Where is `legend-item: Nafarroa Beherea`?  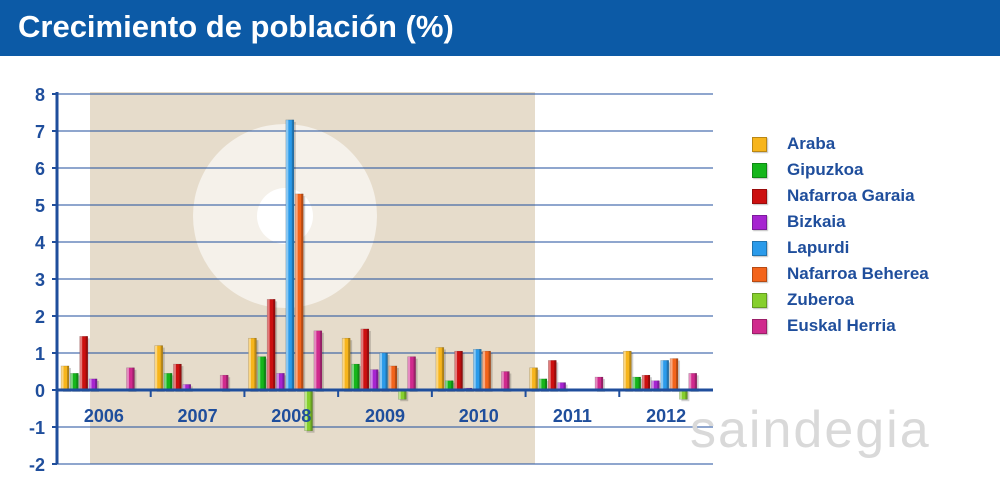 legend-item: Nafarroa Beherea is located at coordinates (840, 274).